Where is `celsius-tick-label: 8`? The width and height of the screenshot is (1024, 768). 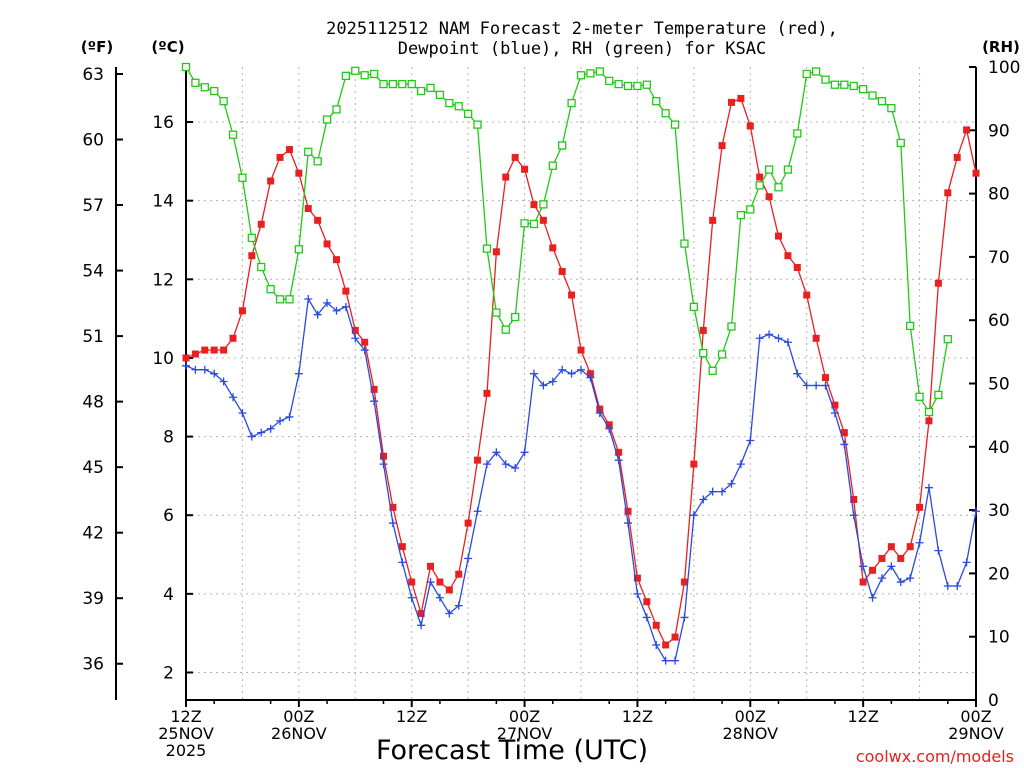
celsius-tick-label: 8 is located at coordinates (168, 438).